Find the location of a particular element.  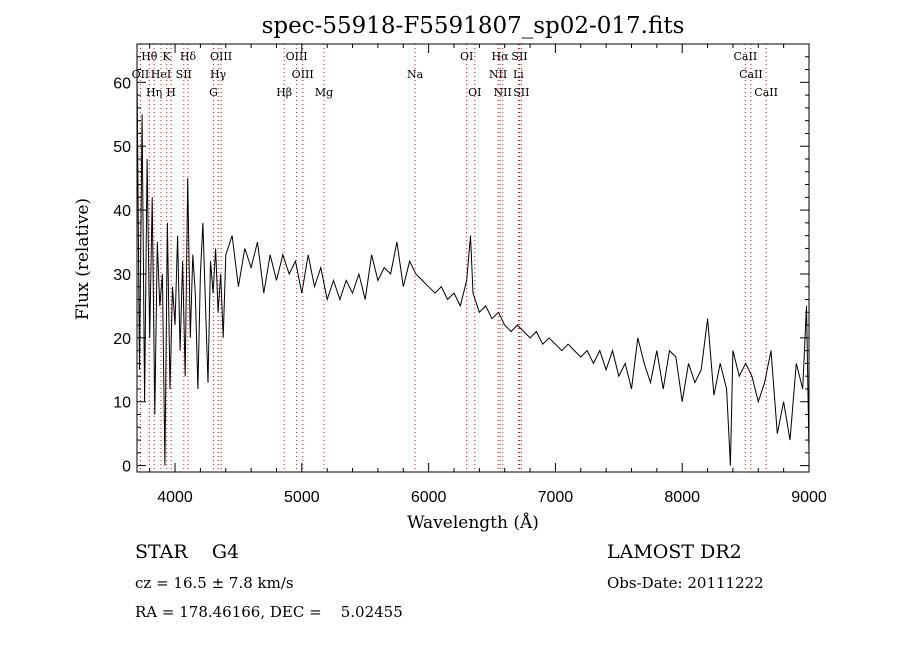

y-axis-label: Flux (relative) is located at coordinates (83, 259).